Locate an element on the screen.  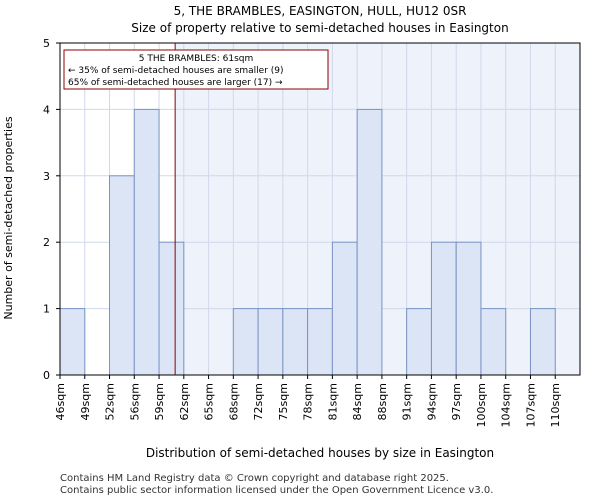
bar-75sqm is located at coordinates (295, 342).